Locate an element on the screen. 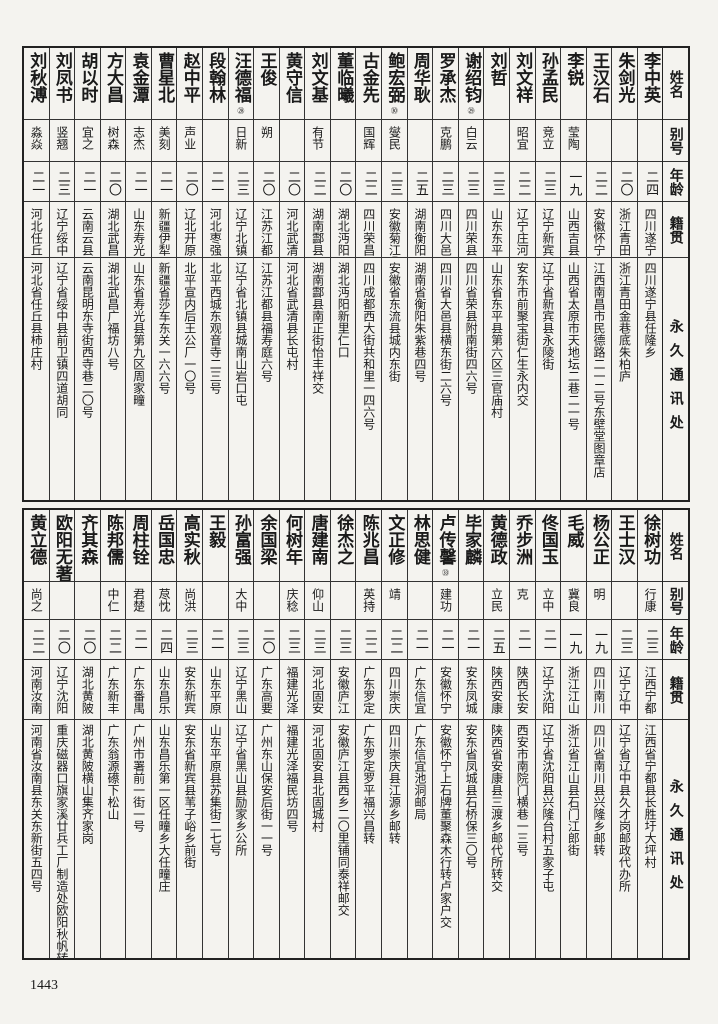 The height and width of the screenshot is (1024, 718). origin-cell: 山东寿光 is located at coordinates (138, 230).